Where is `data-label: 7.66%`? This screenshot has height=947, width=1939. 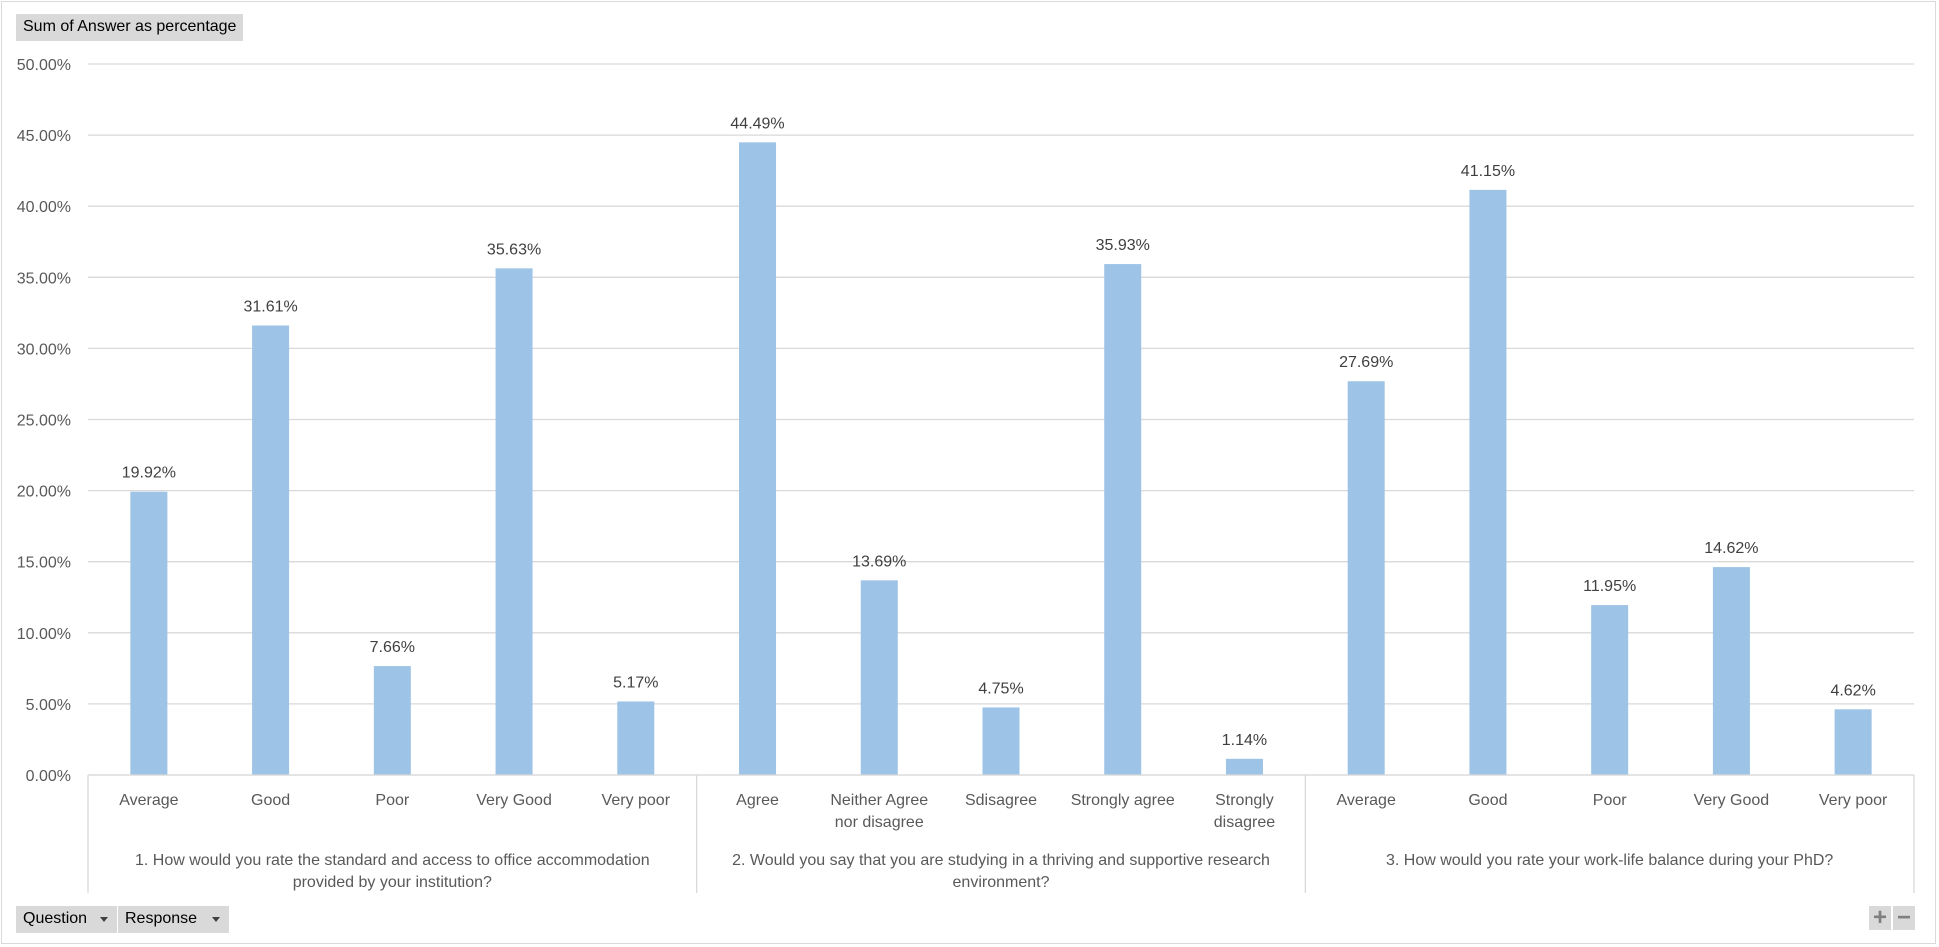
data-label: 7.66% is located at coordinates (392, 647).